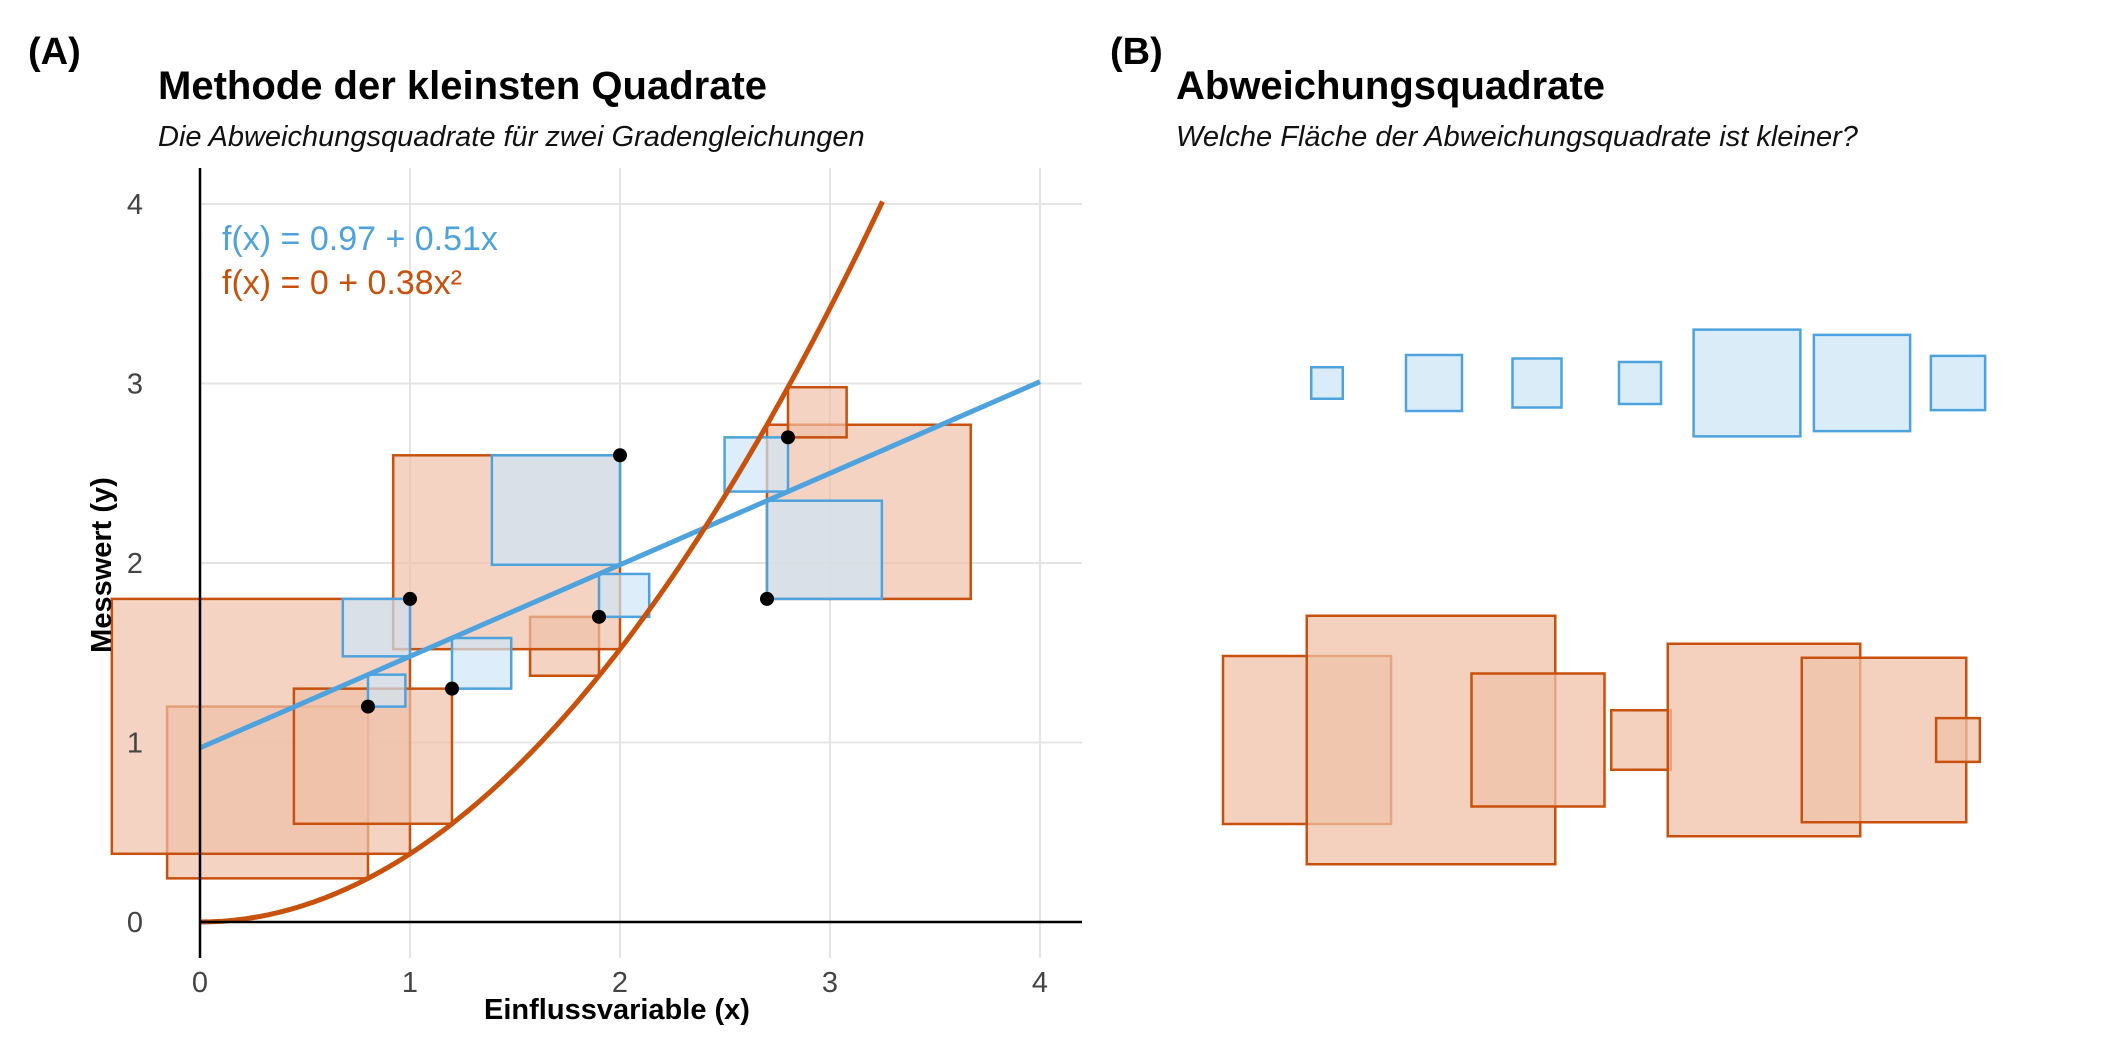 Image resolution: width=2112 pixels, height=1056 pixels. I want to click on y-tick-label: 3, so click(135, 385).